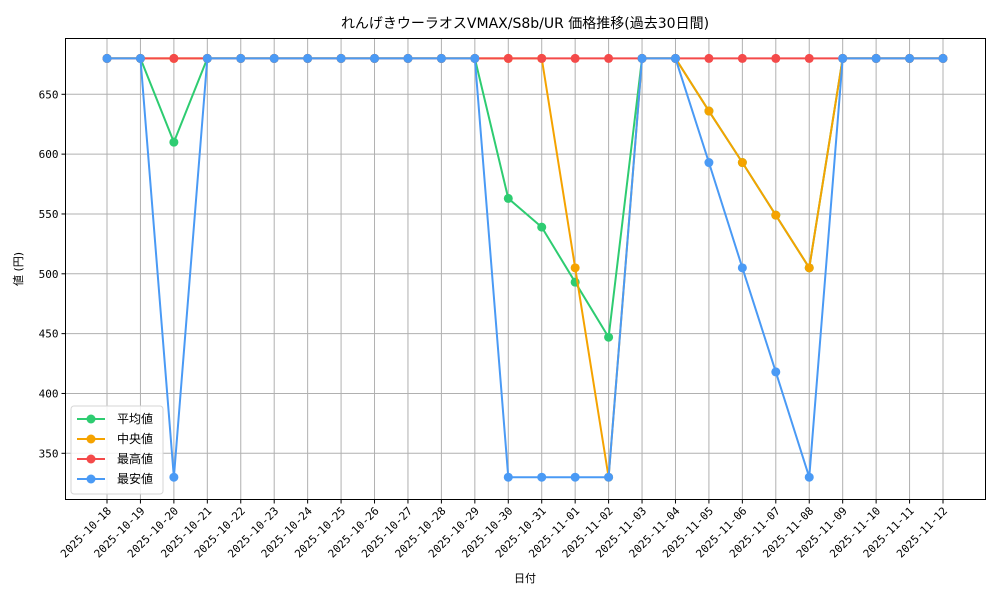 The image size is (1000, 600). What do you see at coordinates (49, 94) in the screenshot?
I see `y-tick-label: 650` at bounding box center [49, 94].